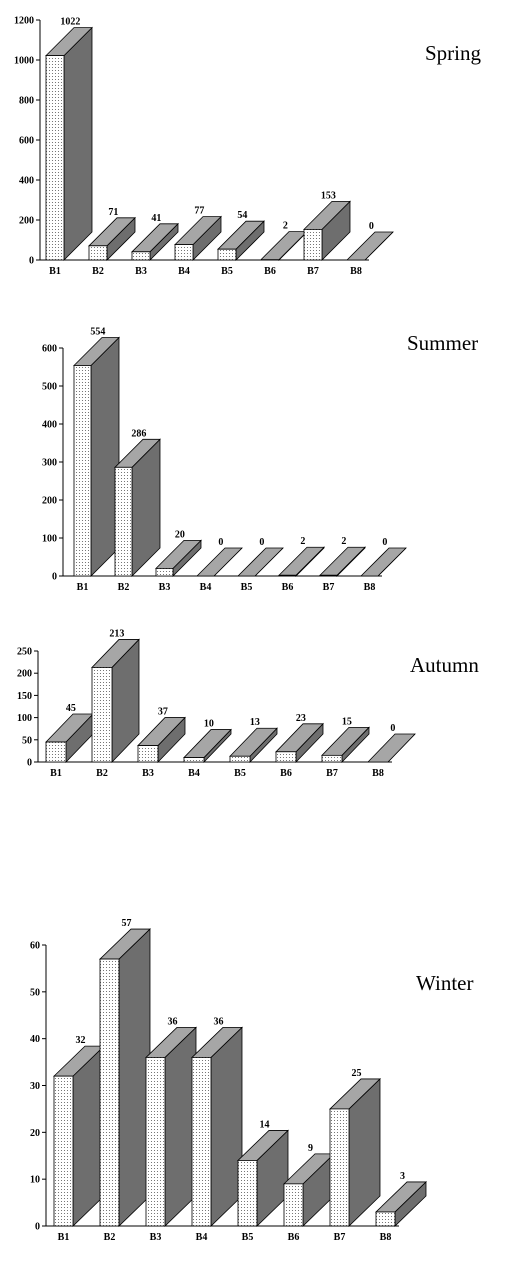  What do you see at coordinates (138, 433) in the screenshot?
I see `data-label-summer-B2: 286` at bounding box center [138, 433].